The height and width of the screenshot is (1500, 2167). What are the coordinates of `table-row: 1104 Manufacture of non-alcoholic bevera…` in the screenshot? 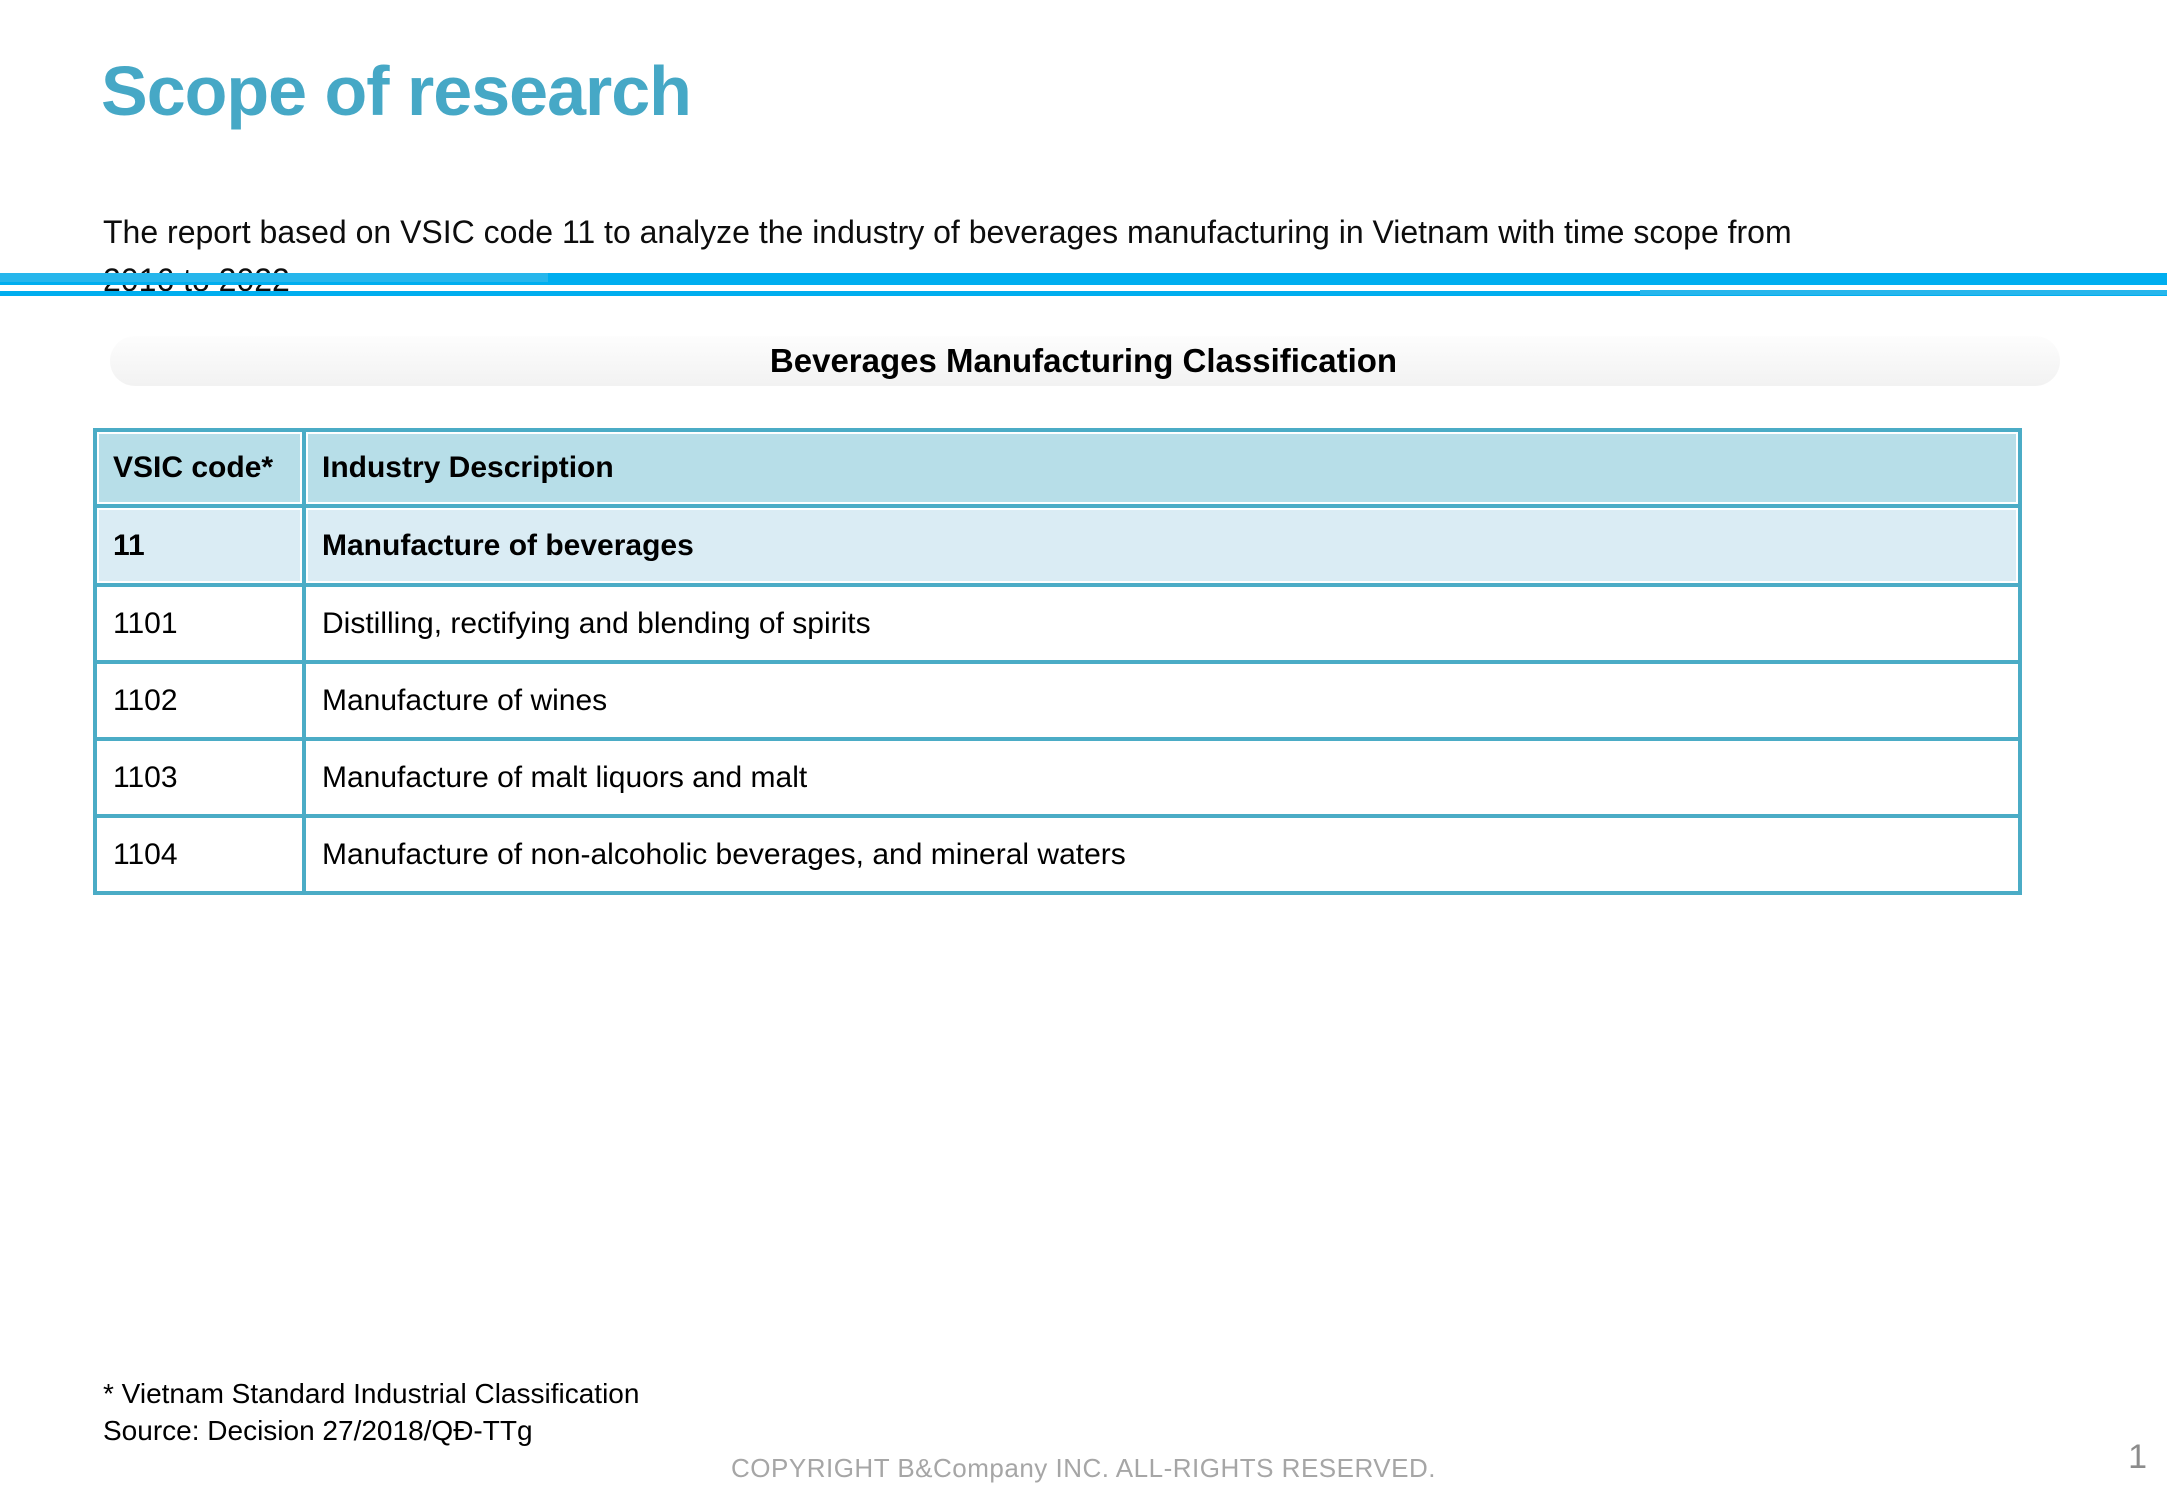 It's located at (1057, 854).